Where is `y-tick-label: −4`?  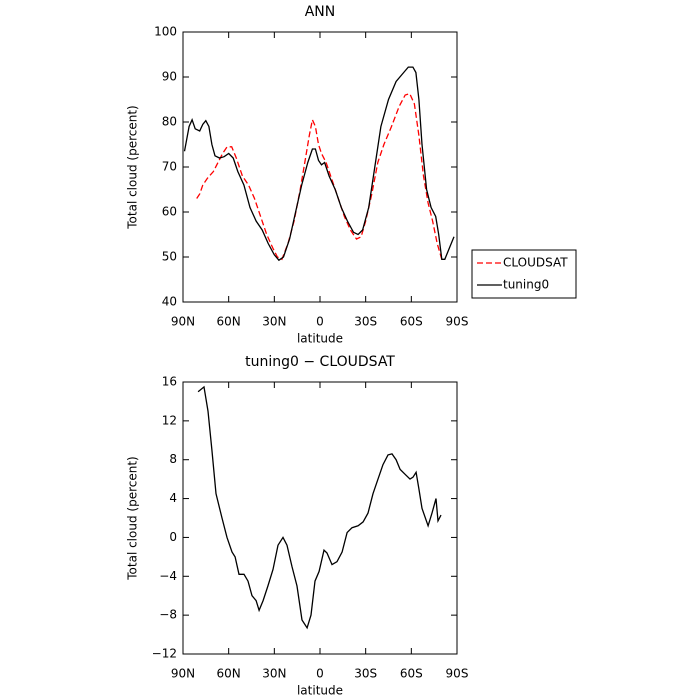 y-tick-label: −4 is located at coordinates (168, 576).